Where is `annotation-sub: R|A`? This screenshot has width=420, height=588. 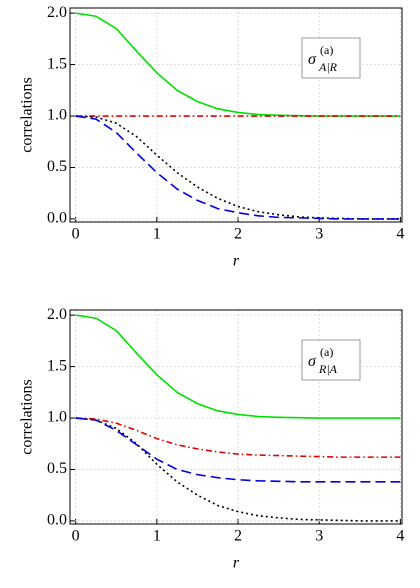
annotation-sub: R|A is located at coordinates (328, 369).